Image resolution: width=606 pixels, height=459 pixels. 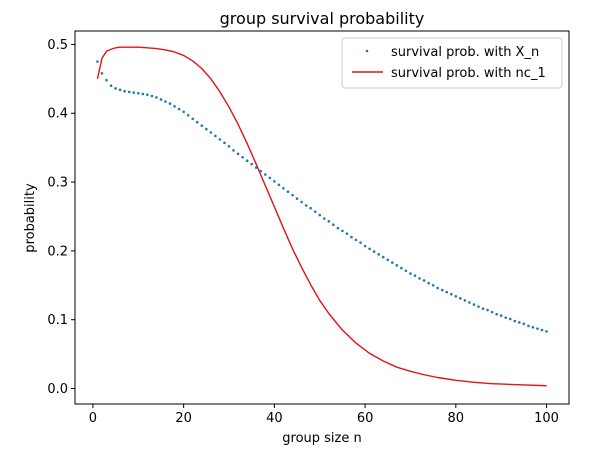 What do you see at coordinates (61, 217) in the screenshot?
I see `y-axis: 0.0 0.1 0.2 0.3 0.4 0.5` at bounding box center [61, 217].